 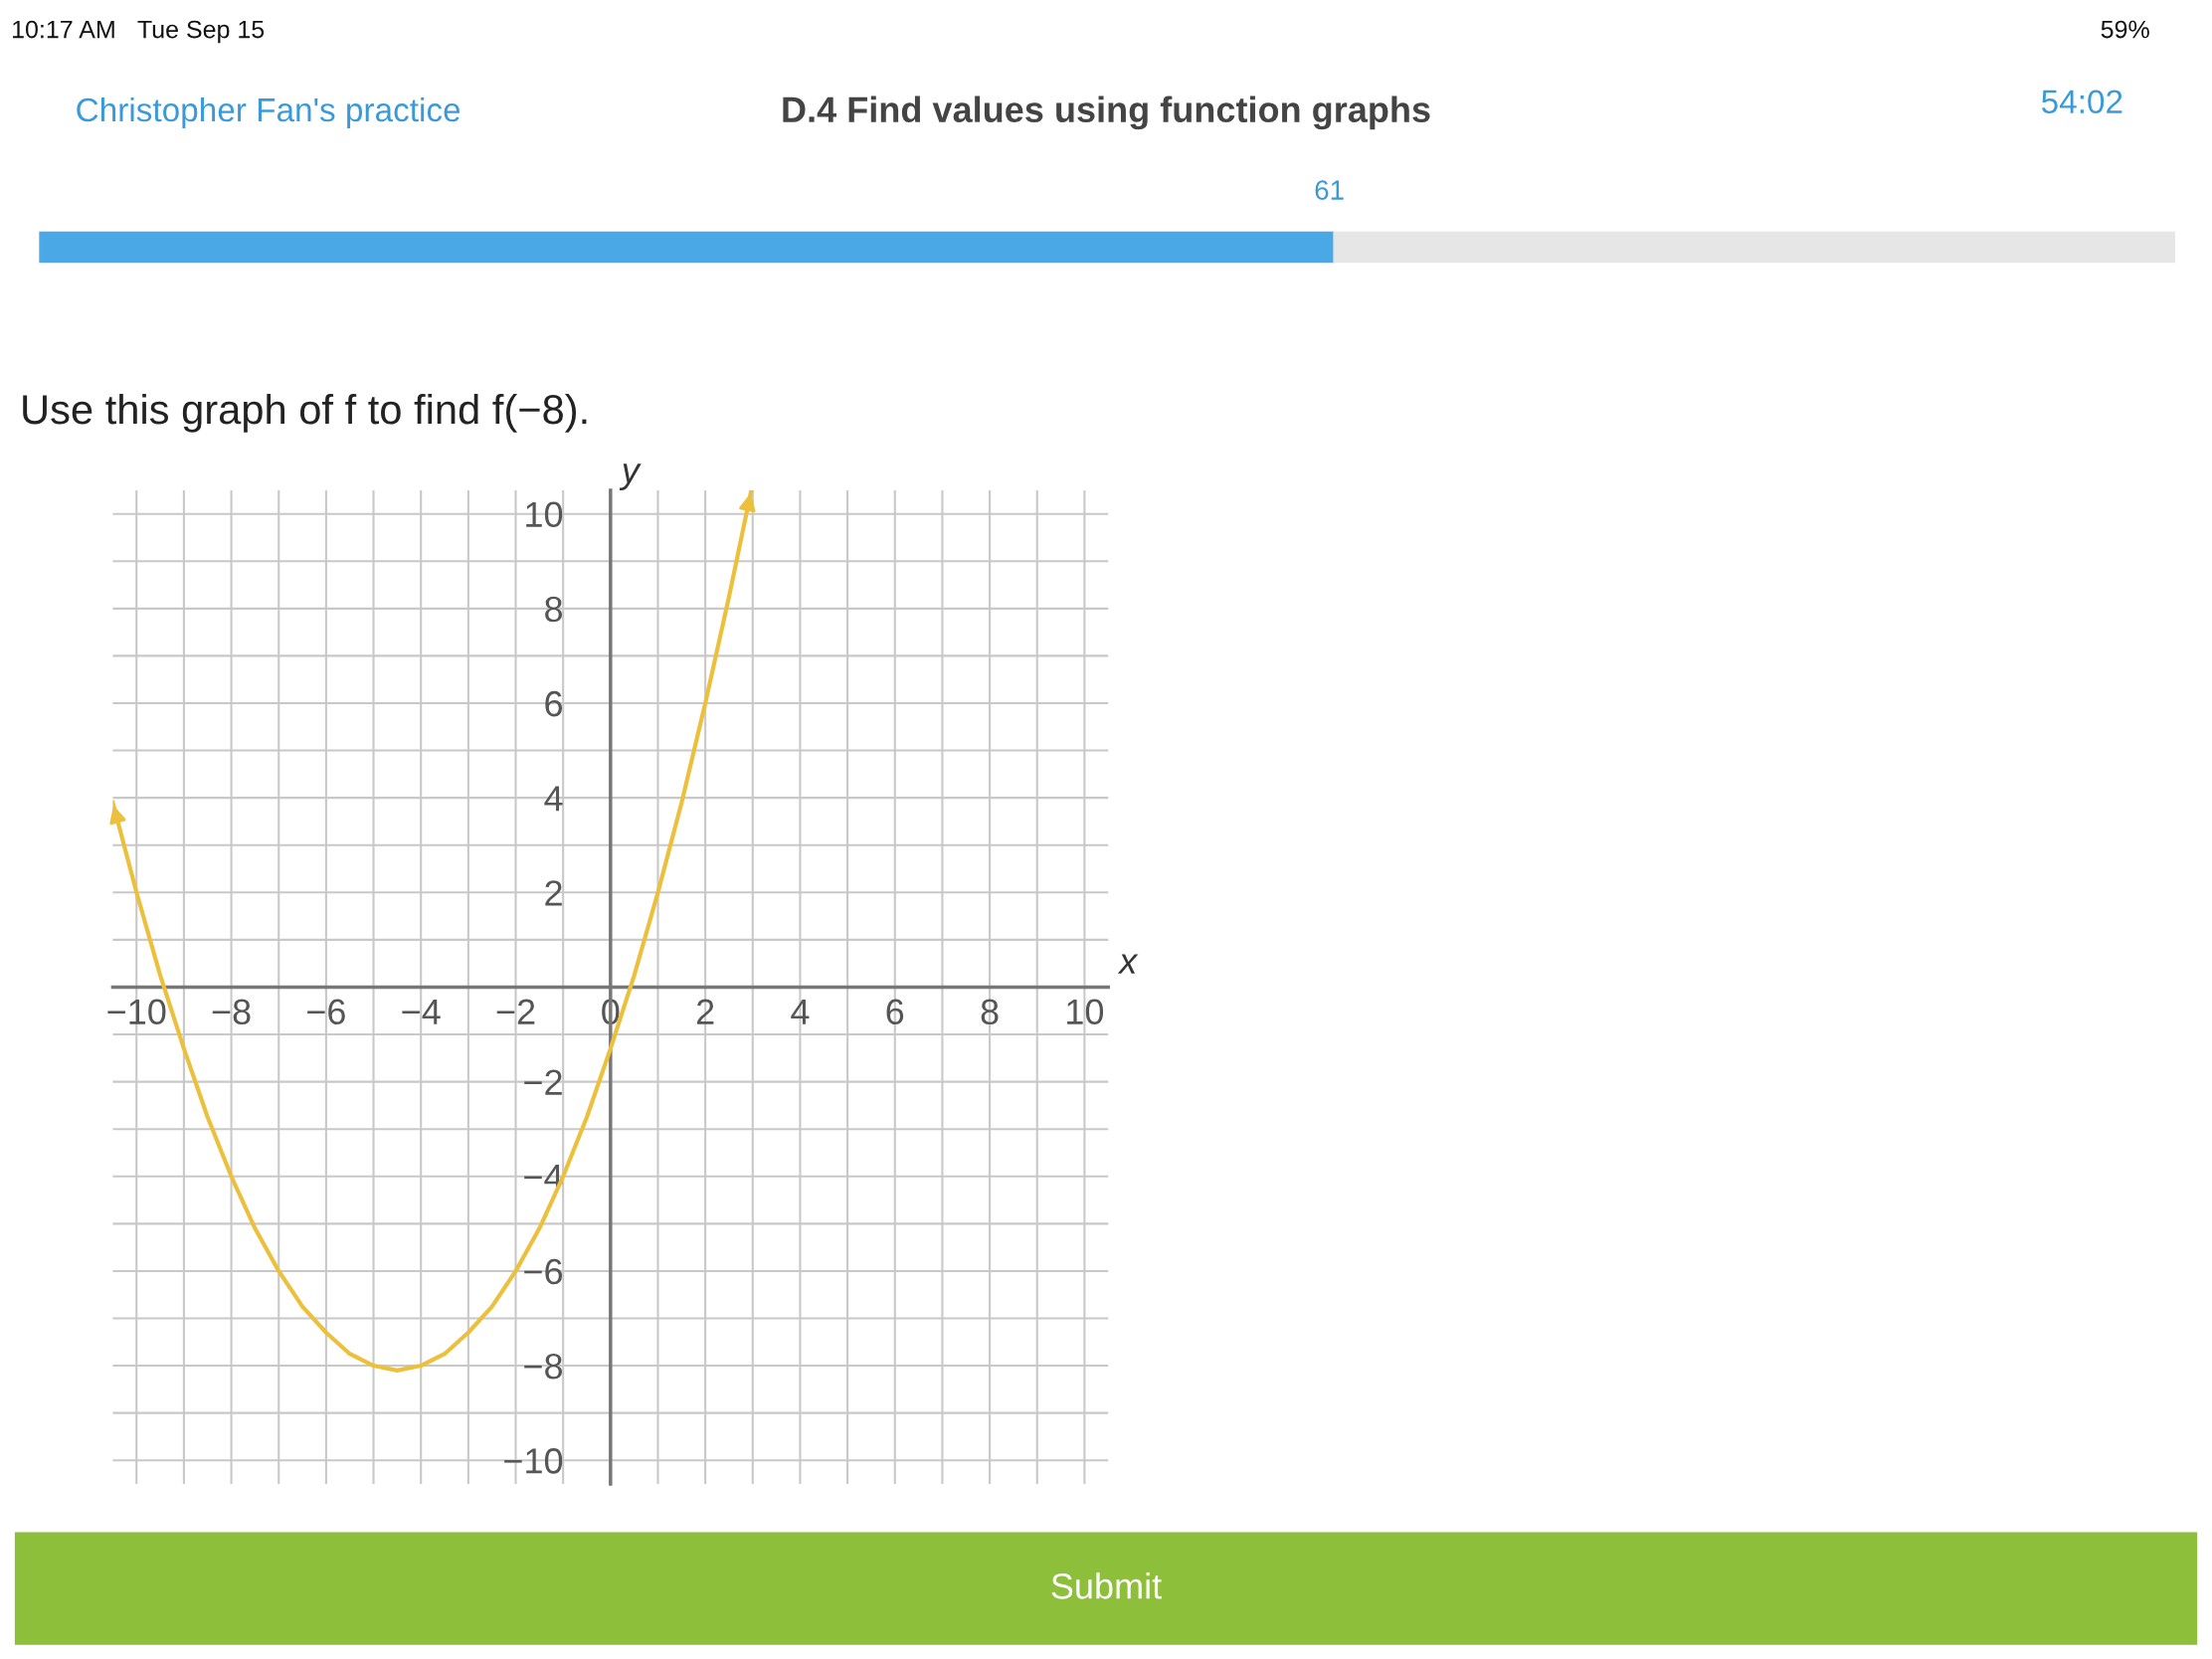 I want to click on y-tick-label: −8, so click(x=543, y=1366).